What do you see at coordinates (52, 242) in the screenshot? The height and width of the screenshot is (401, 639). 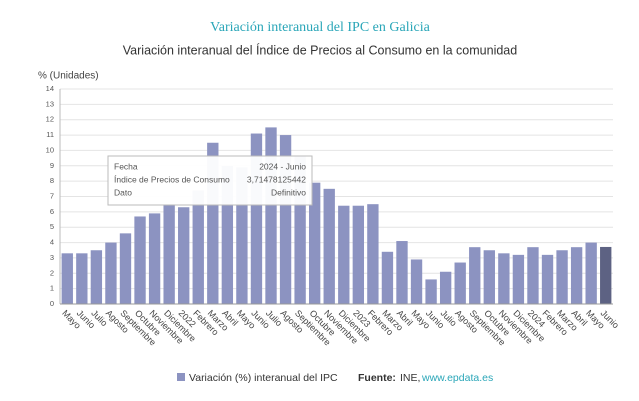 I see `y-tick-label: 4` at bounding box center [52, 242].